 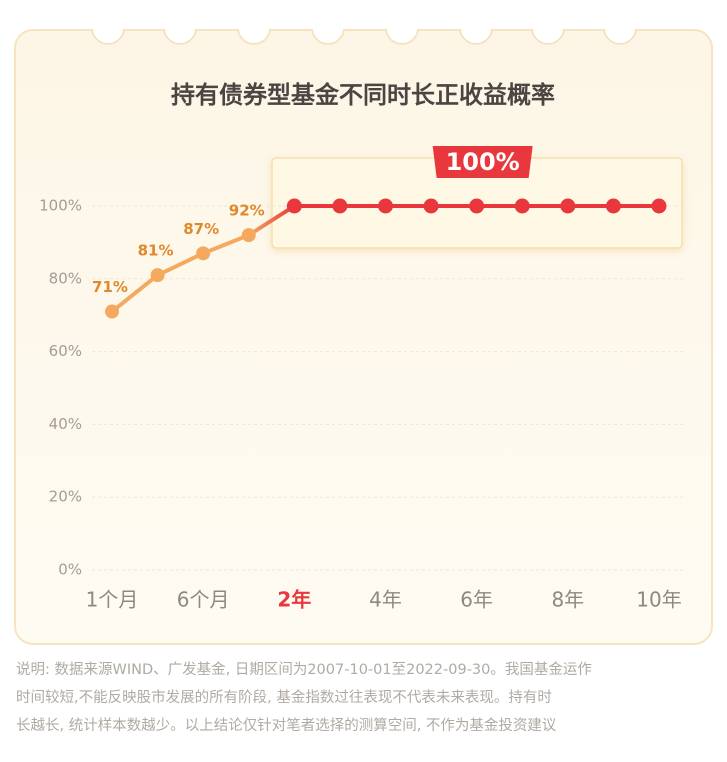 What do you see at coordinates (286, 726) in the screenshot?
I see `footnote-line: 长越长, 统计样本数越少。以上结论仅针对笔者选择的测算空间, 不作为基金投资建议` at bounding box center [286, 726].